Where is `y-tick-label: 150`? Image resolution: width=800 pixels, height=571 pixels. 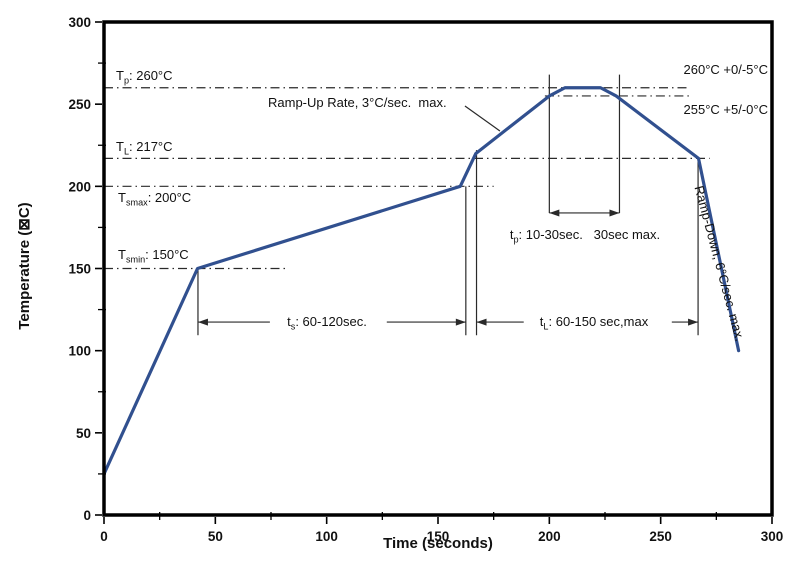 y-tick-label: 150 is located at coordinates (79, 269).